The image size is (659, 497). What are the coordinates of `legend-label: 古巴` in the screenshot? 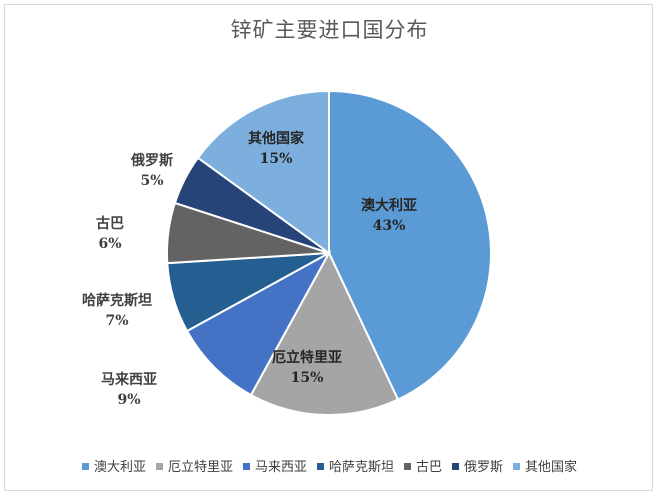 It's located at (429, 467).